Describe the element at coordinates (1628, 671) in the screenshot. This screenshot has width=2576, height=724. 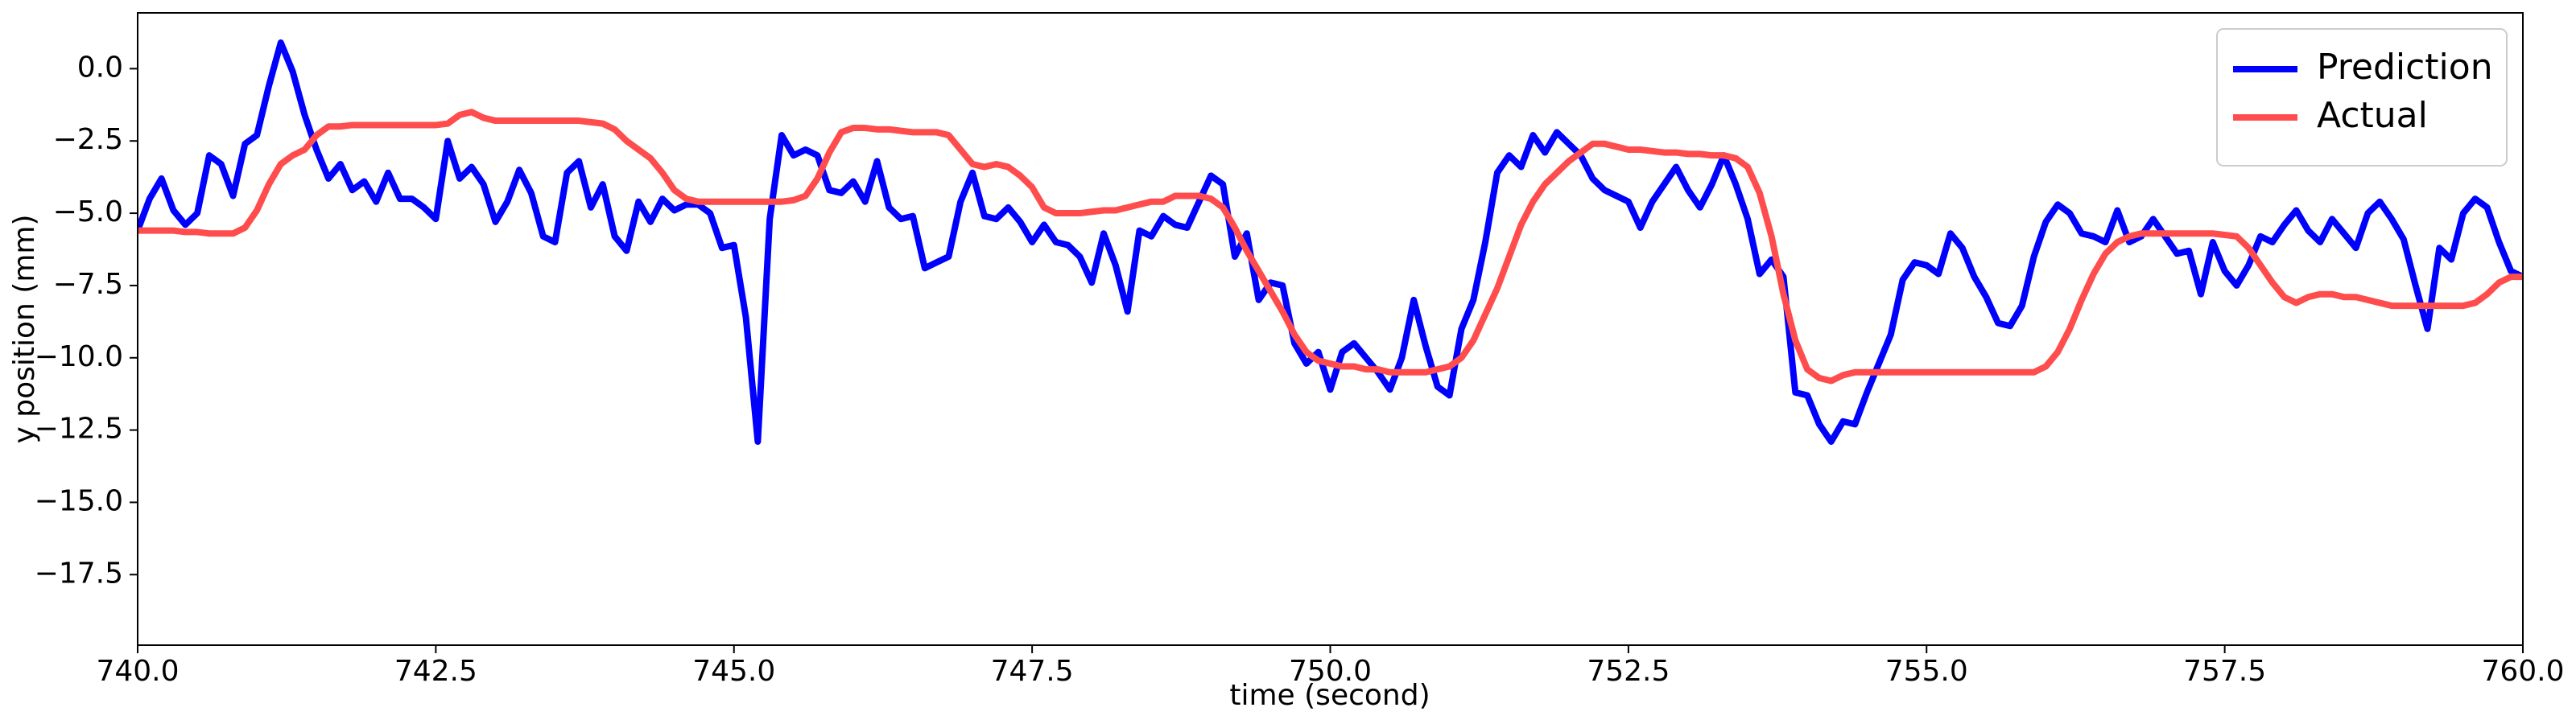
I see `x-tick-label: 752.5` at that location.